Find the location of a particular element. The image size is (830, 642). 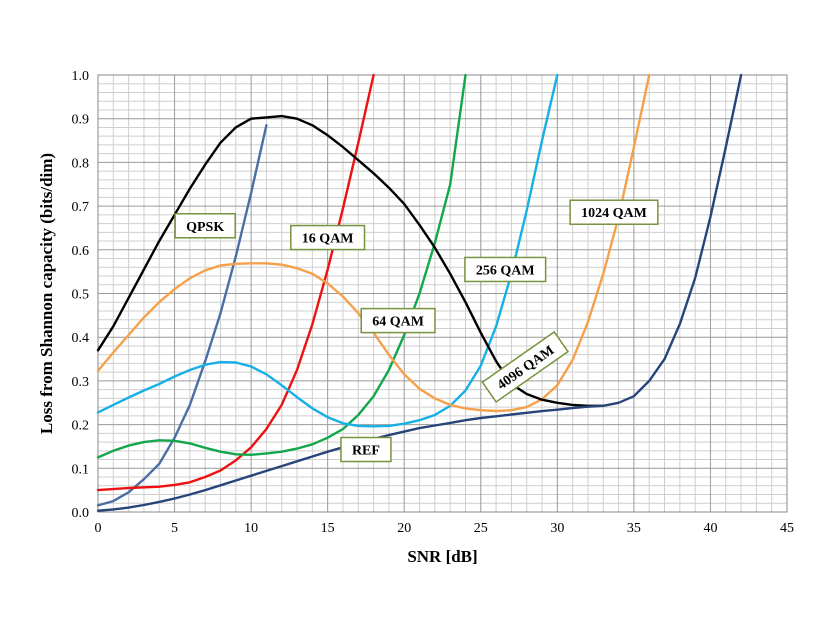

y-axis-ticks: 0.0 0.1 0.2 0.3 0.4 0.5 0.6 0.7 0.8 0.9 1.0 is located at coordinates (81, 295).